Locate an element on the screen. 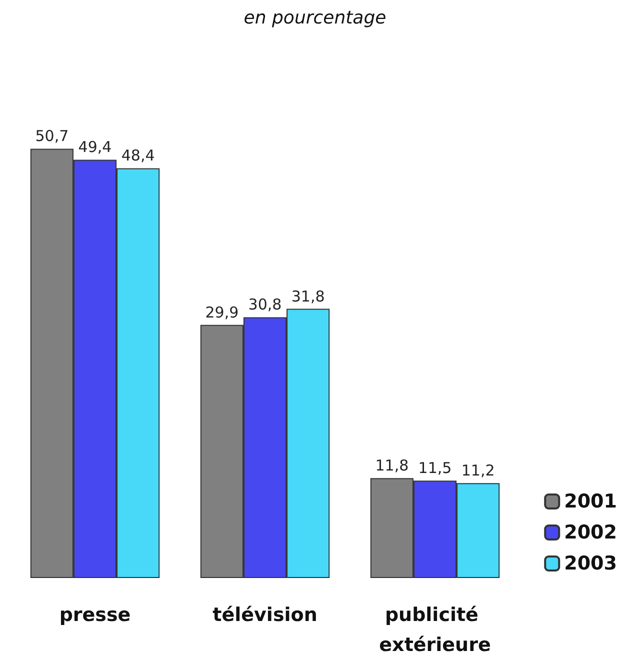 The height and width of the screenshot is (668, 630). data-label: 11,8 is located at coordinates (392, 465).